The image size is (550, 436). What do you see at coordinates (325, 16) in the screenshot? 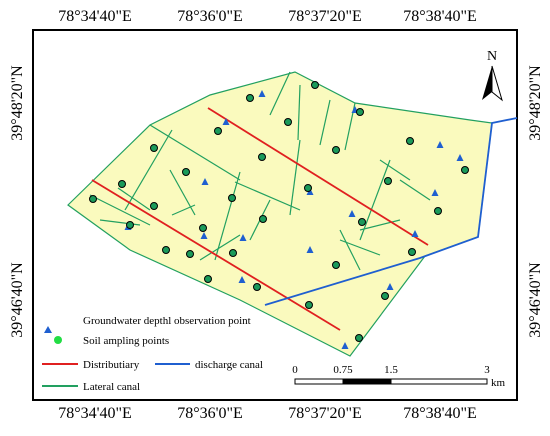
I see `top-coord: 78°37'20"E` at bounding box center [325, 16].